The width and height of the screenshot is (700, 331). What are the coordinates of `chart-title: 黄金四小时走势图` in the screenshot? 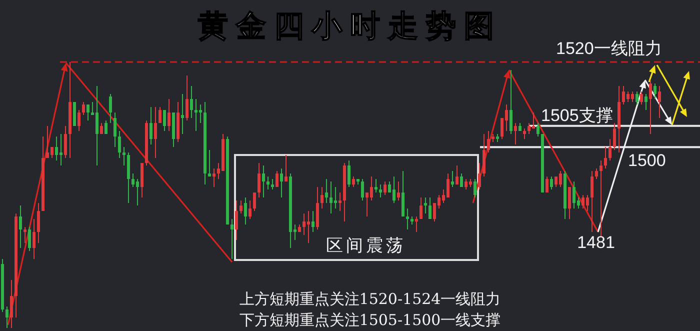 It's located at (350, 26).